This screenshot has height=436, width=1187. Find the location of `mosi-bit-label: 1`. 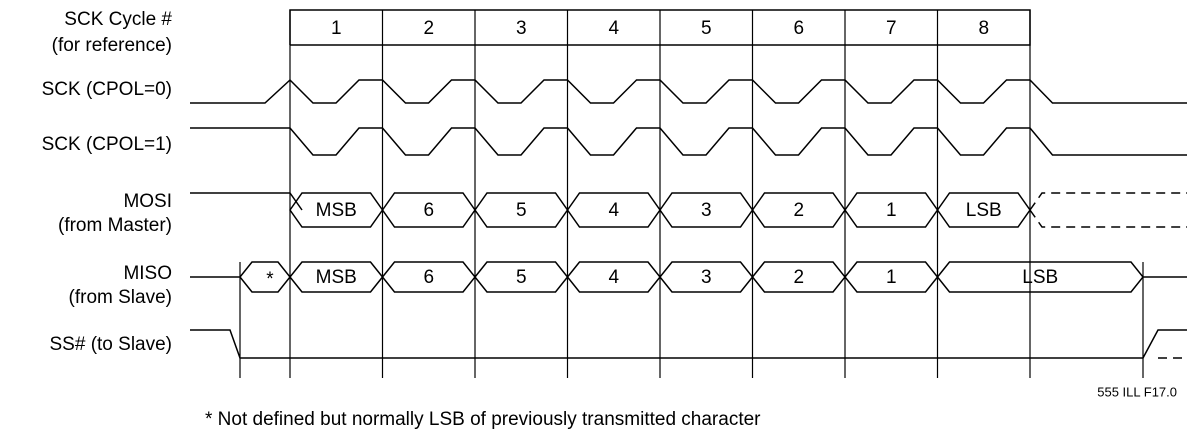

mosi-bit-label: 1 is located at coordinates (891, 210).